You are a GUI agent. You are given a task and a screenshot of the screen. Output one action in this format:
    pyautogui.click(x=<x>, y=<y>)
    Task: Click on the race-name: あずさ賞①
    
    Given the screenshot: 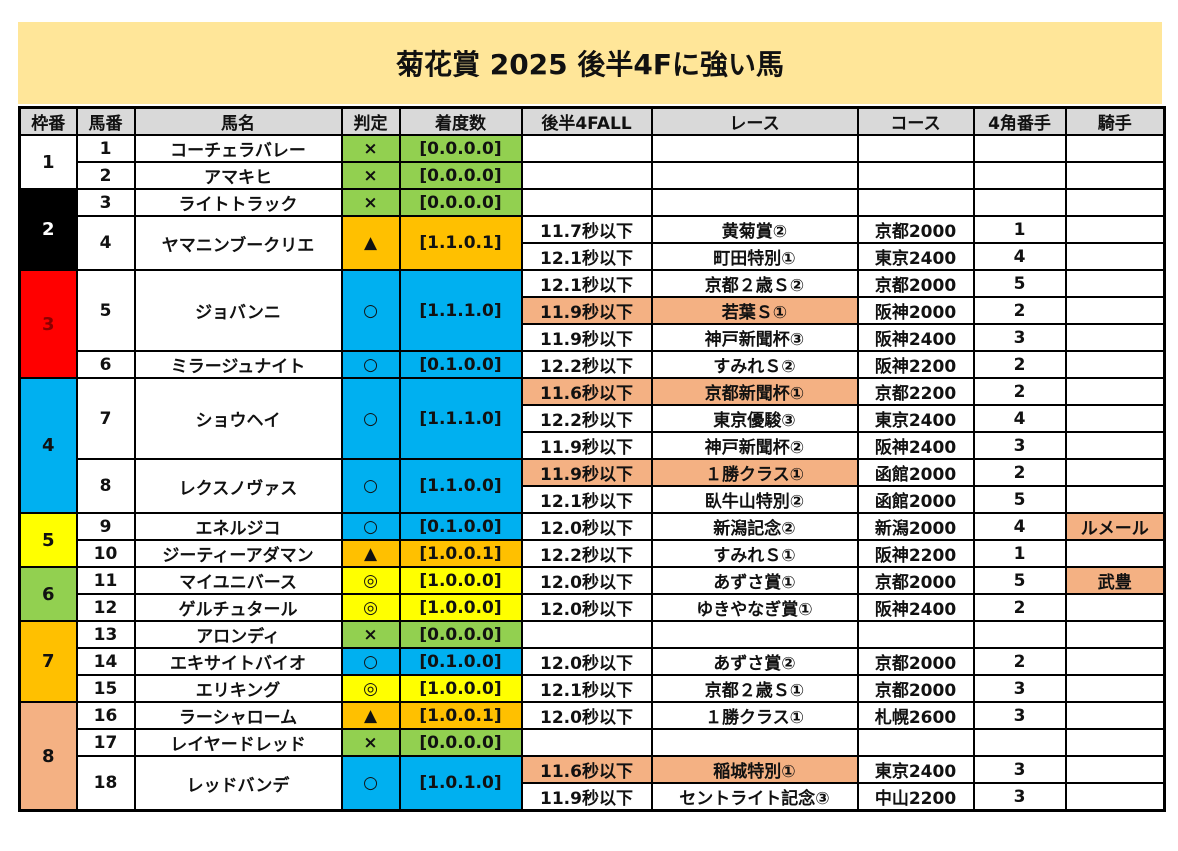 What is the action you would take?
    pyautogui.click(x=754, y=580)
    